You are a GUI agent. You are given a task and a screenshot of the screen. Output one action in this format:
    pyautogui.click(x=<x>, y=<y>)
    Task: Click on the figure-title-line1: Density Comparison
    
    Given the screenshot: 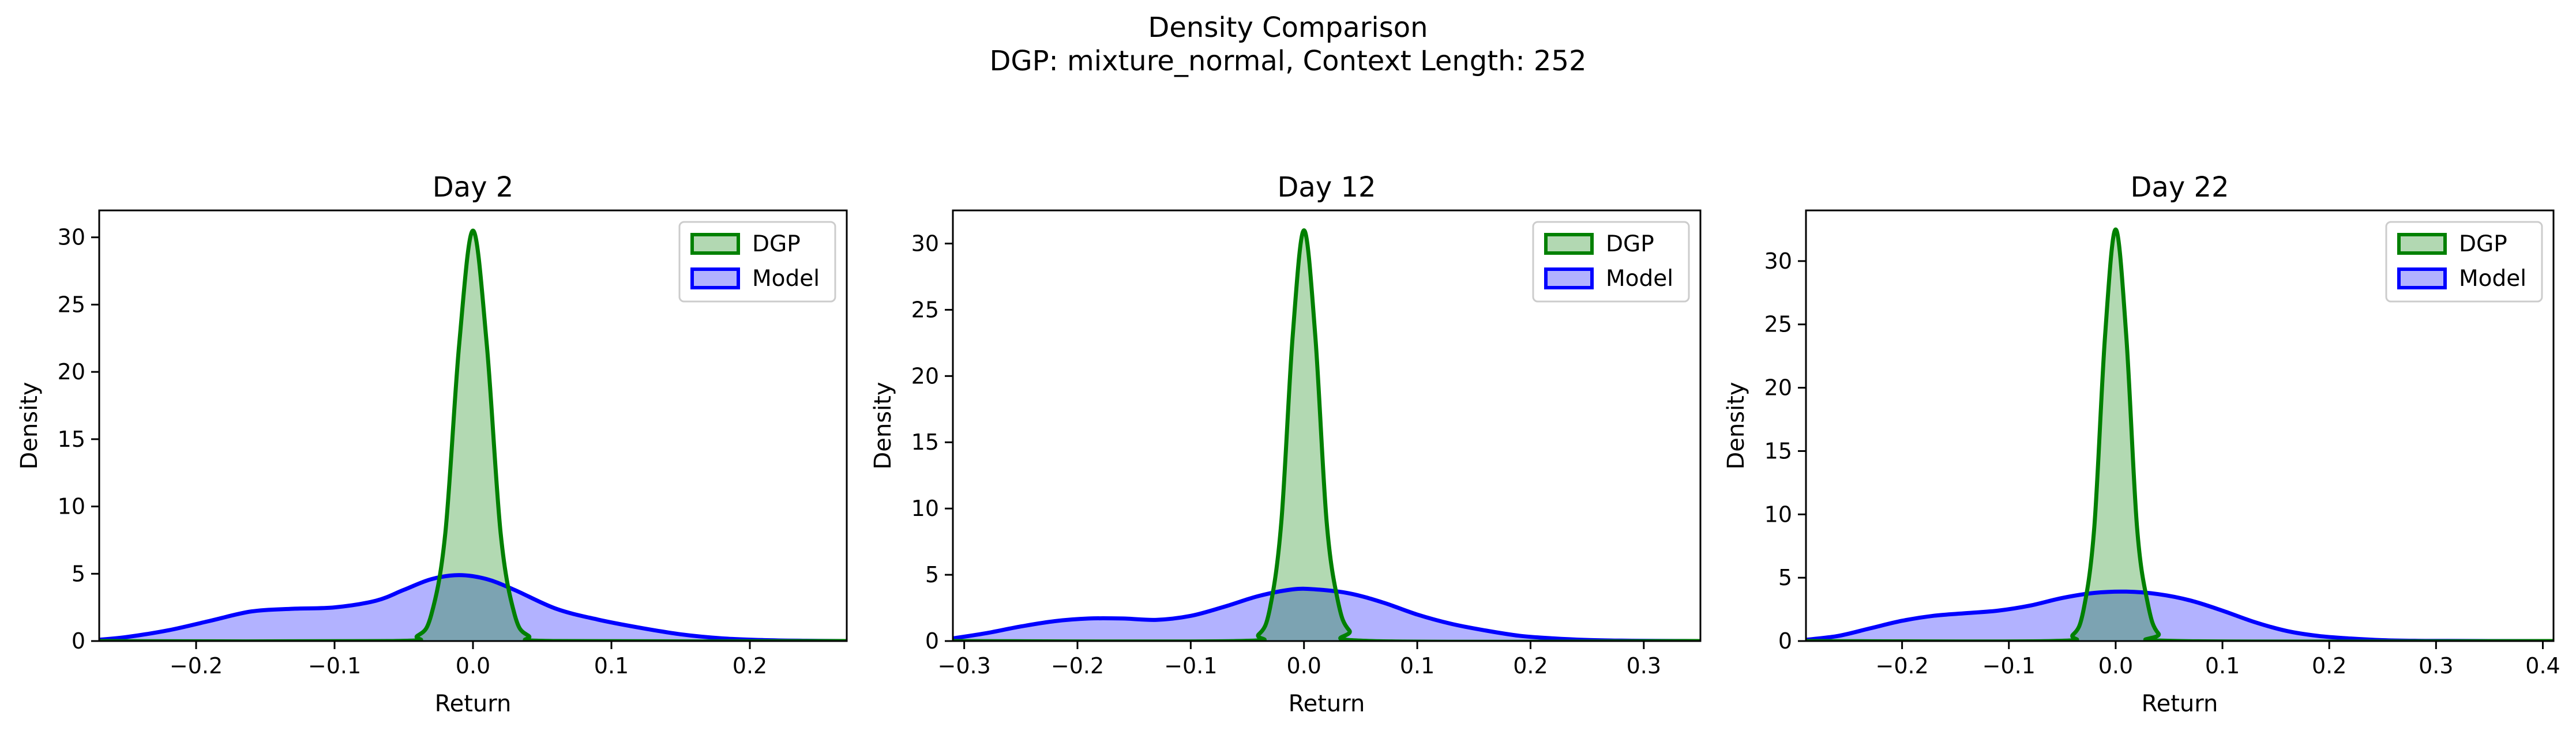 What is the action you would take?
    pyautogui.click(x=1288, y=28)
    